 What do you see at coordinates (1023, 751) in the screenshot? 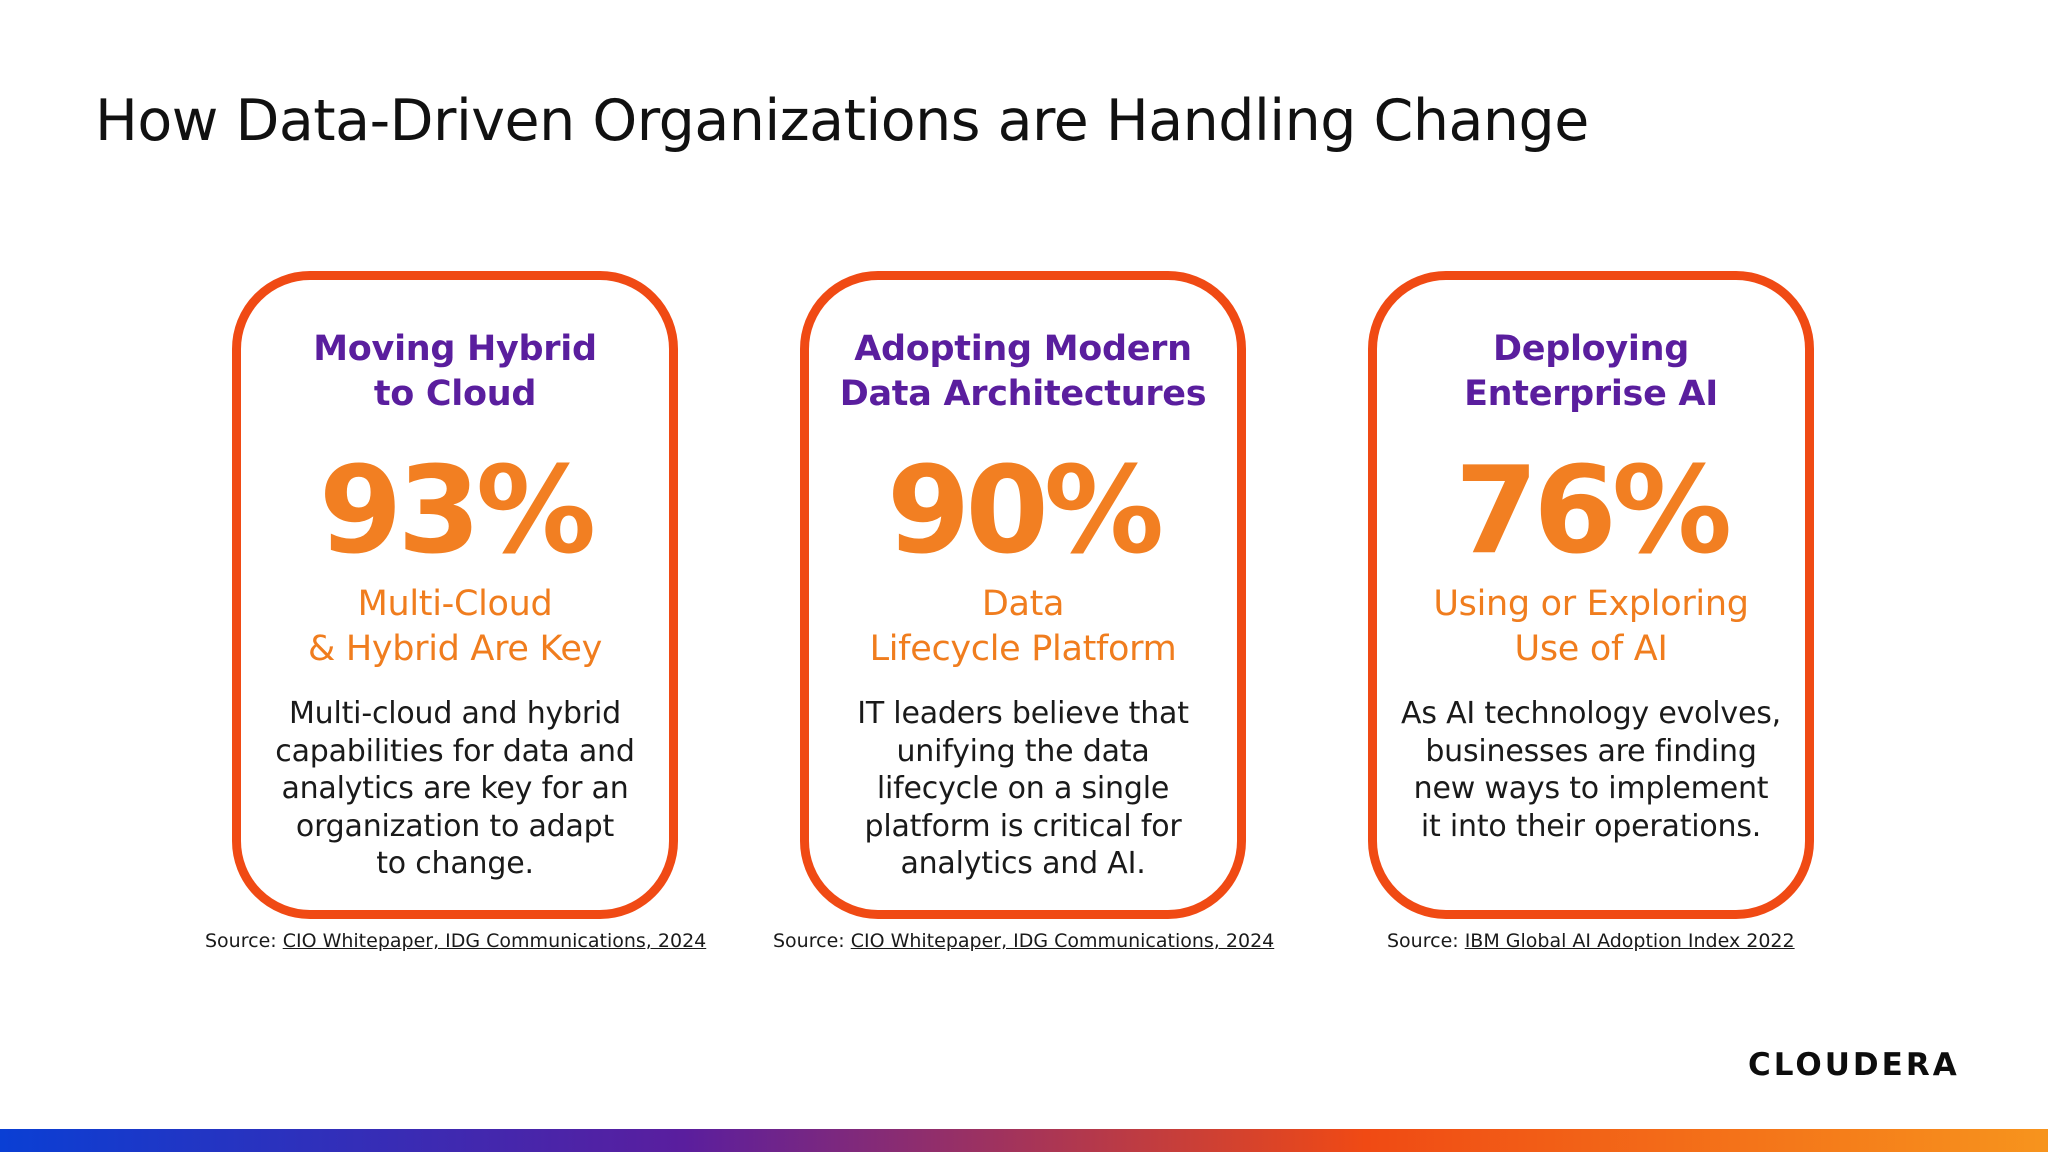
I see `card-body-line: unifying the data` at bounding box center [1023, 751].